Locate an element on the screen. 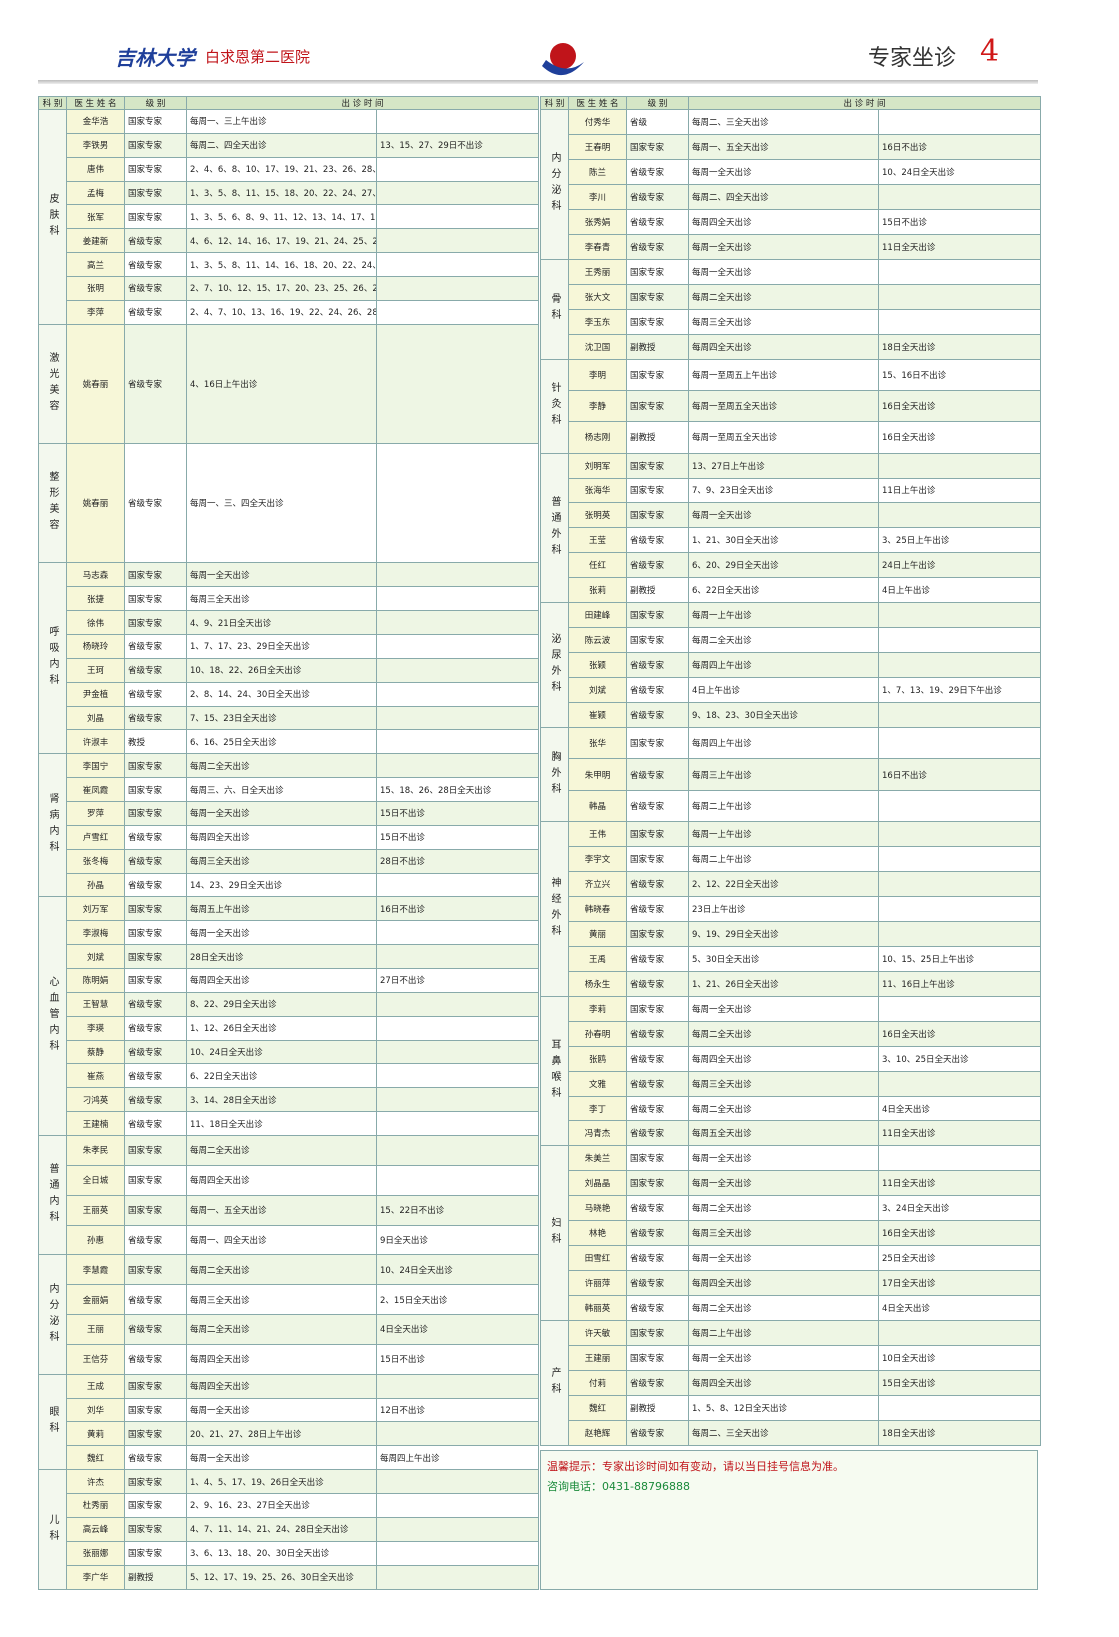 The width and height of the screenshot is (1119, 1637). schedule: 1、12、26日全天出诊 is located at coordinates (281, 1028).